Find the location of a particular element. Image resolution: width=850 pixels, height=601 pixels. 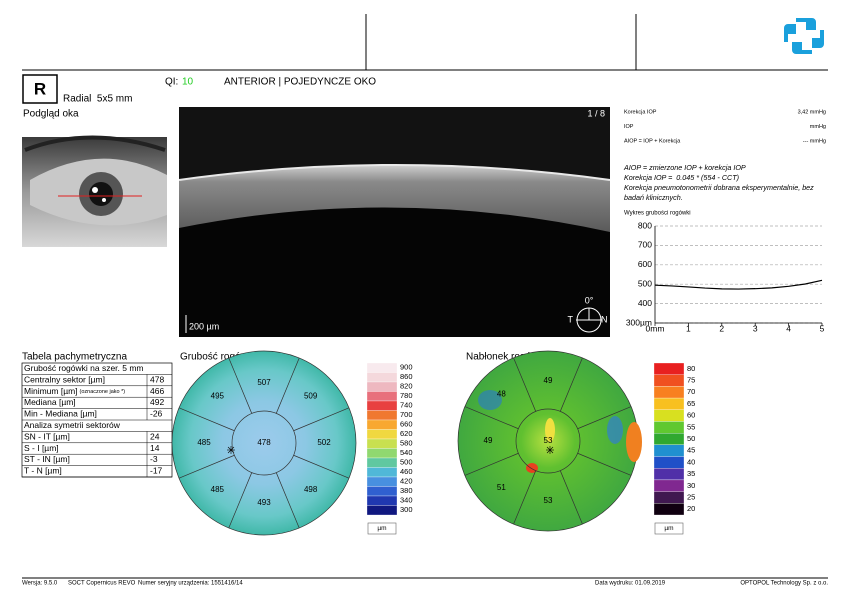

x-tick-label: 0mm is located at coordinates (655, 328).